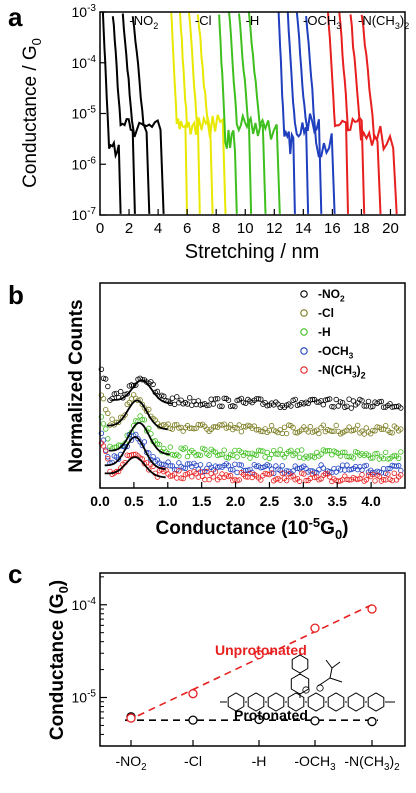 This screenshot has width=416, height=793. Describe the element at coordinates (59, 660) in the screenshot. I see `panel-c-ylabel: Conductance (G0)` at that location.